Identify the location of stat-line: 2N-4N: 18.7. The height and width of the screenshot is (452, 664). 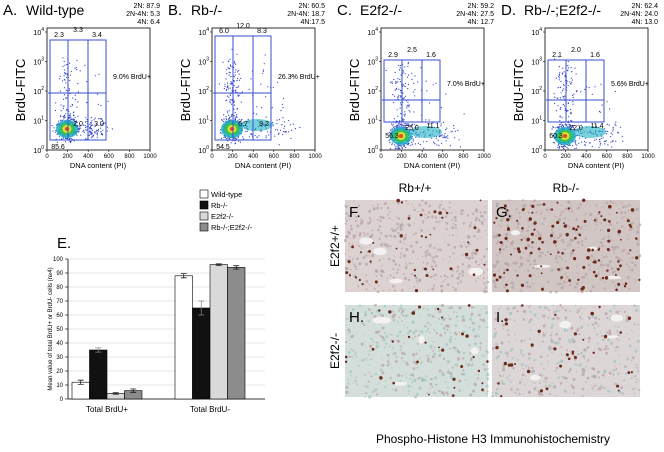
(306, 14).